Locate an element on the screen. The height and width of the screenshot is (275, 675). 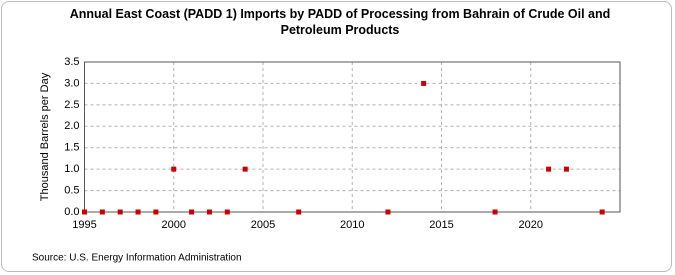
x-tick-label: 2020 is located at coordinates (531, 225).